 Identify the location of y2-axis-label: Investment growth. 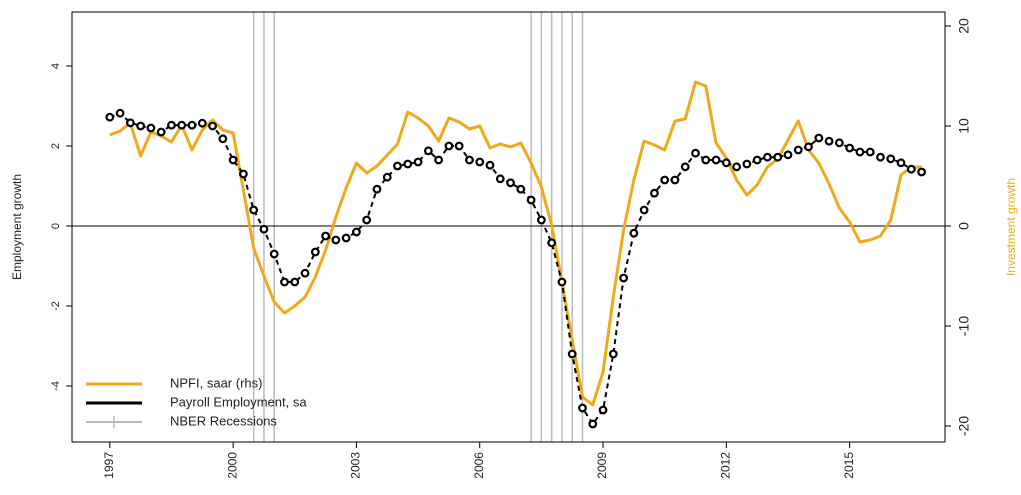
(1011, 227).